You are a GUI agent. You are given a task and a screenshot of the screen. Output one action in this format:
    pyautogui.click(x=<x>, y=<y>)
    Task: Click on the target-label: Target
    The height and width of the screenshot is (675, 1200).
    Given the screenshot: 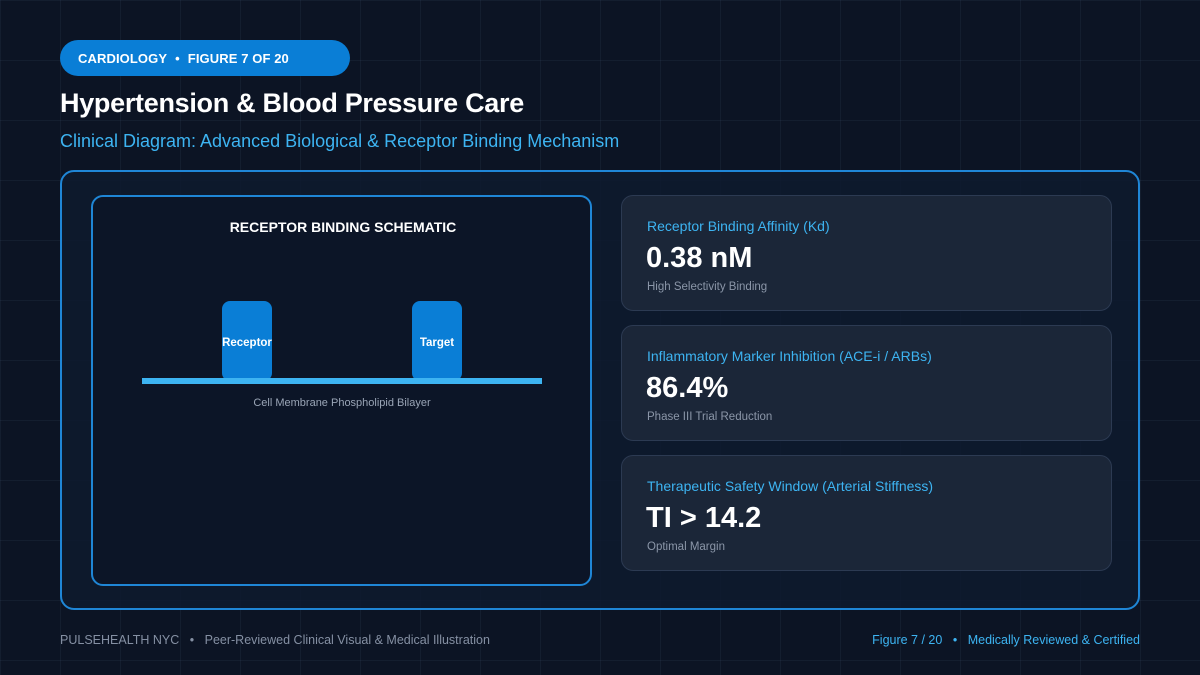 What is the action you would take?
    pyautogui.click(x=437, y=343)
    